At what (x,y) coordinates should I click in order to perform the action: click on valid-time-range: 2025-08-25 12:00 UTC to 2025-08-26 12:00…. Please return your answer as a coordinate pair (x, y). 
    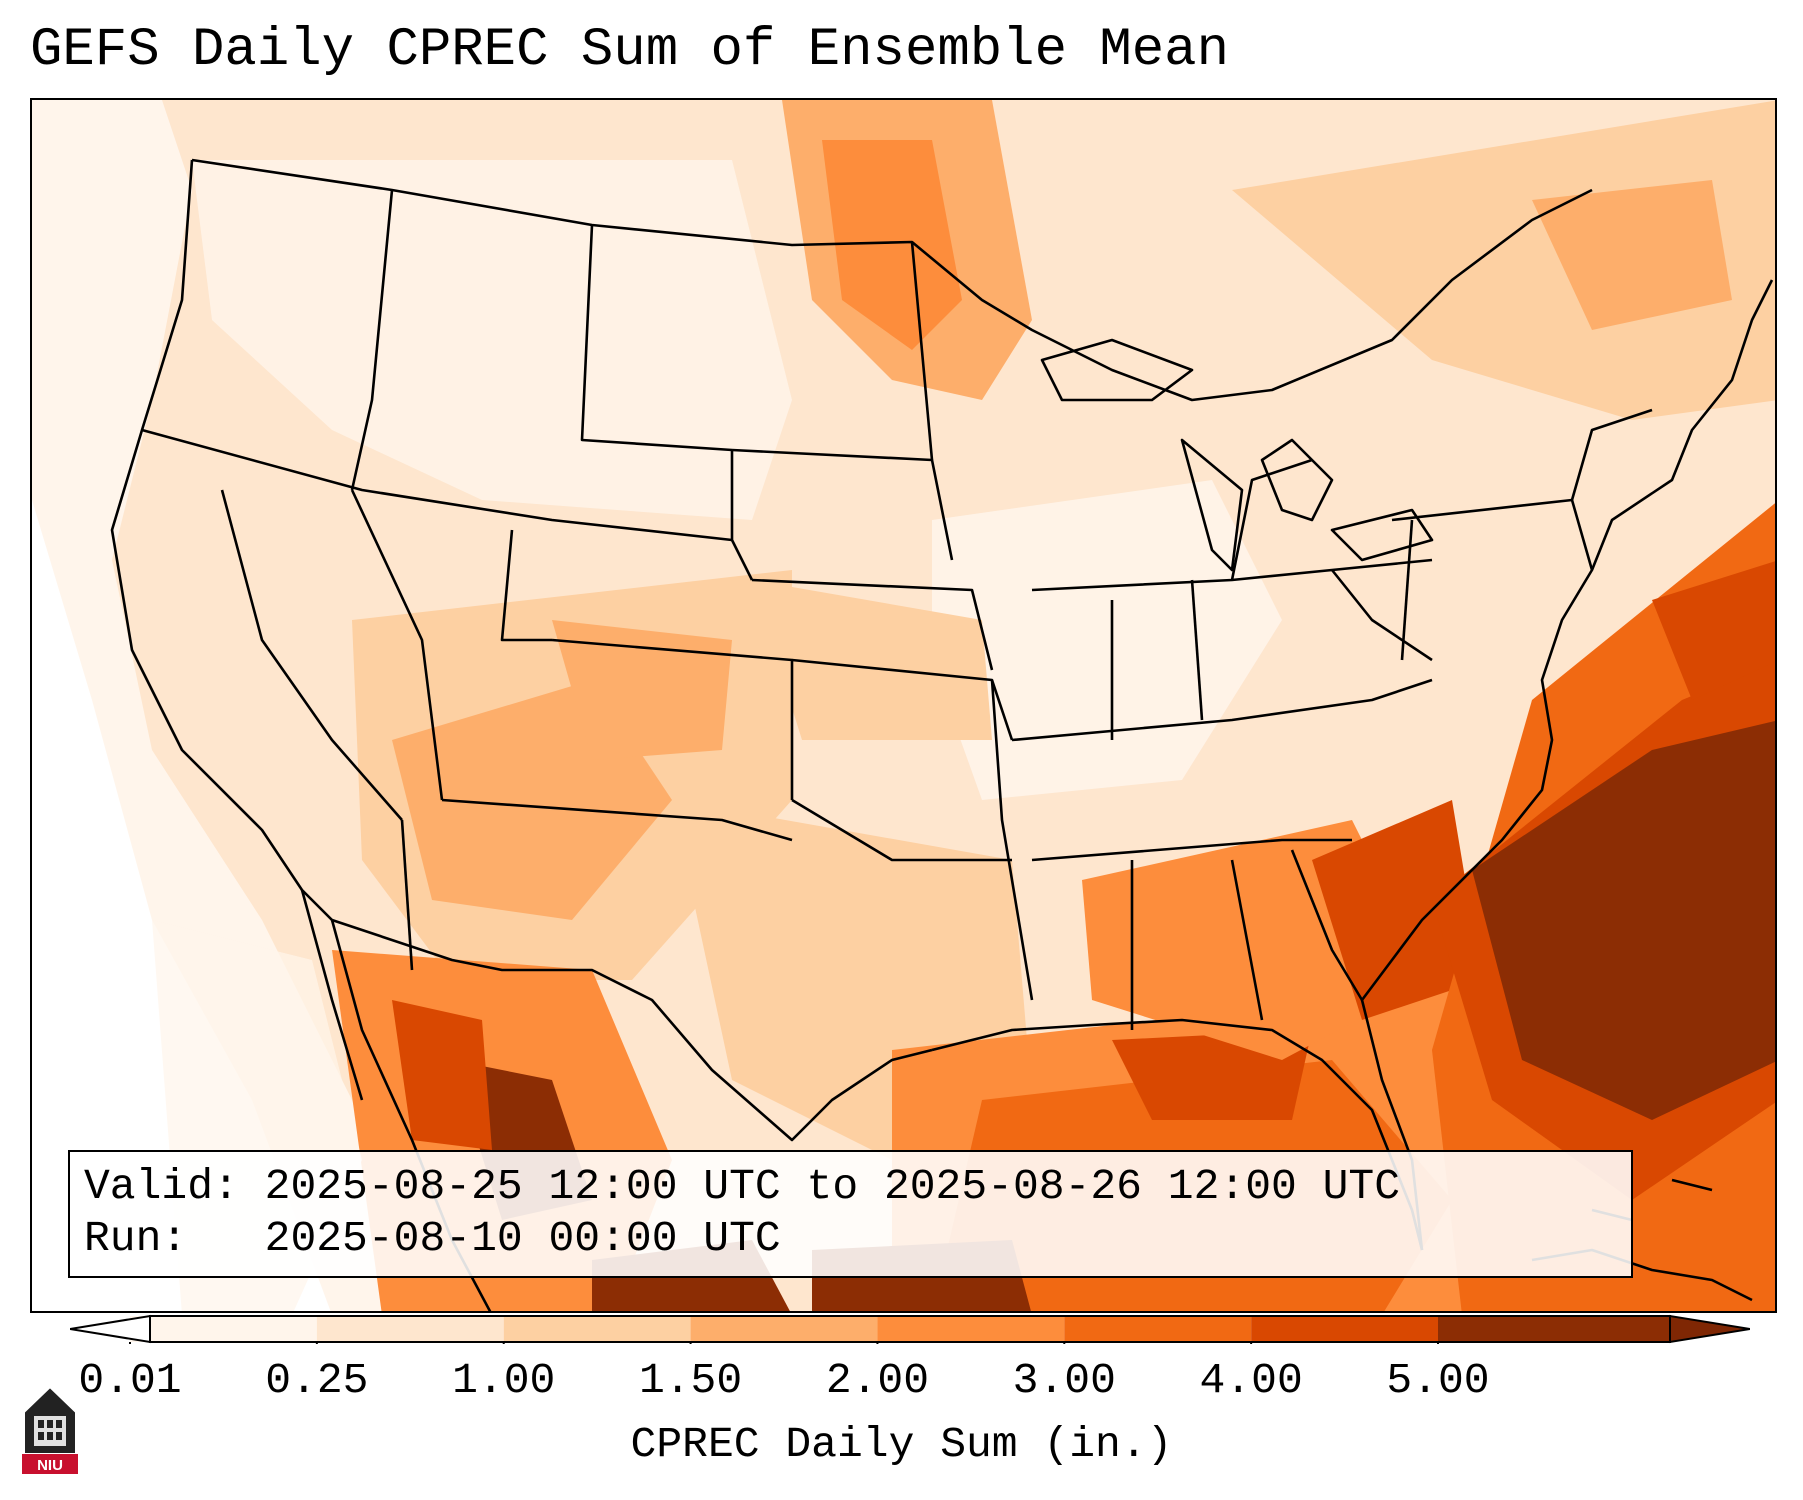
    Looking at the image, I should click on (832, 1186).